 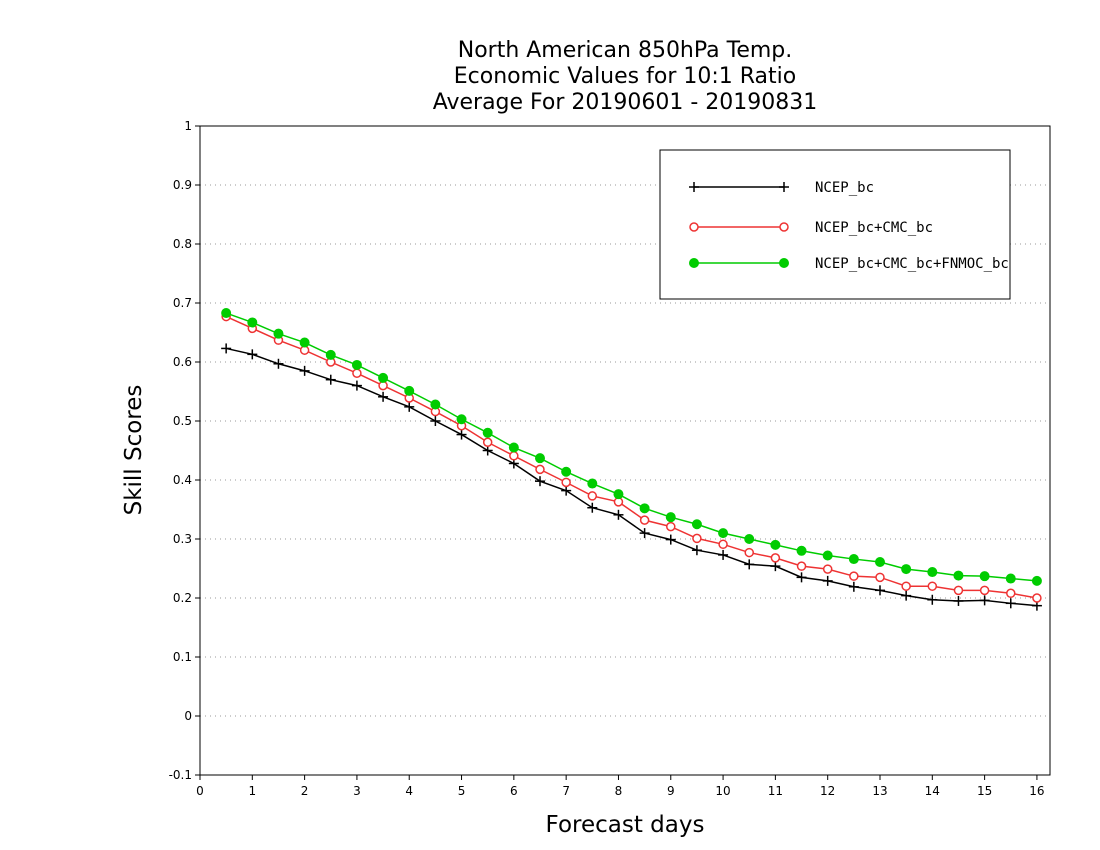 What do you see at coordinates (625, 50) in the screenshot?
I see `chart-title-line-1: North American 850hPa Temp.` at bounding box center [625, 50].